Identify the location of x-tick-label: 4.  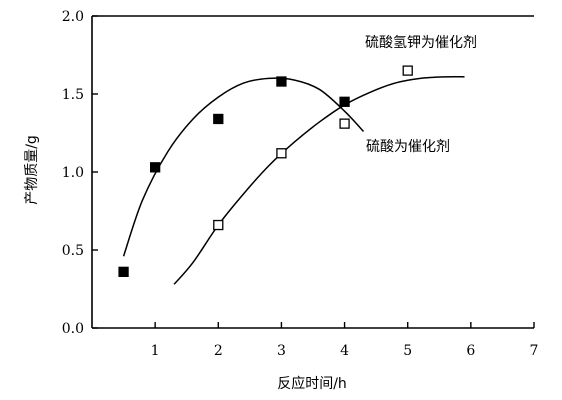
(344, 351).